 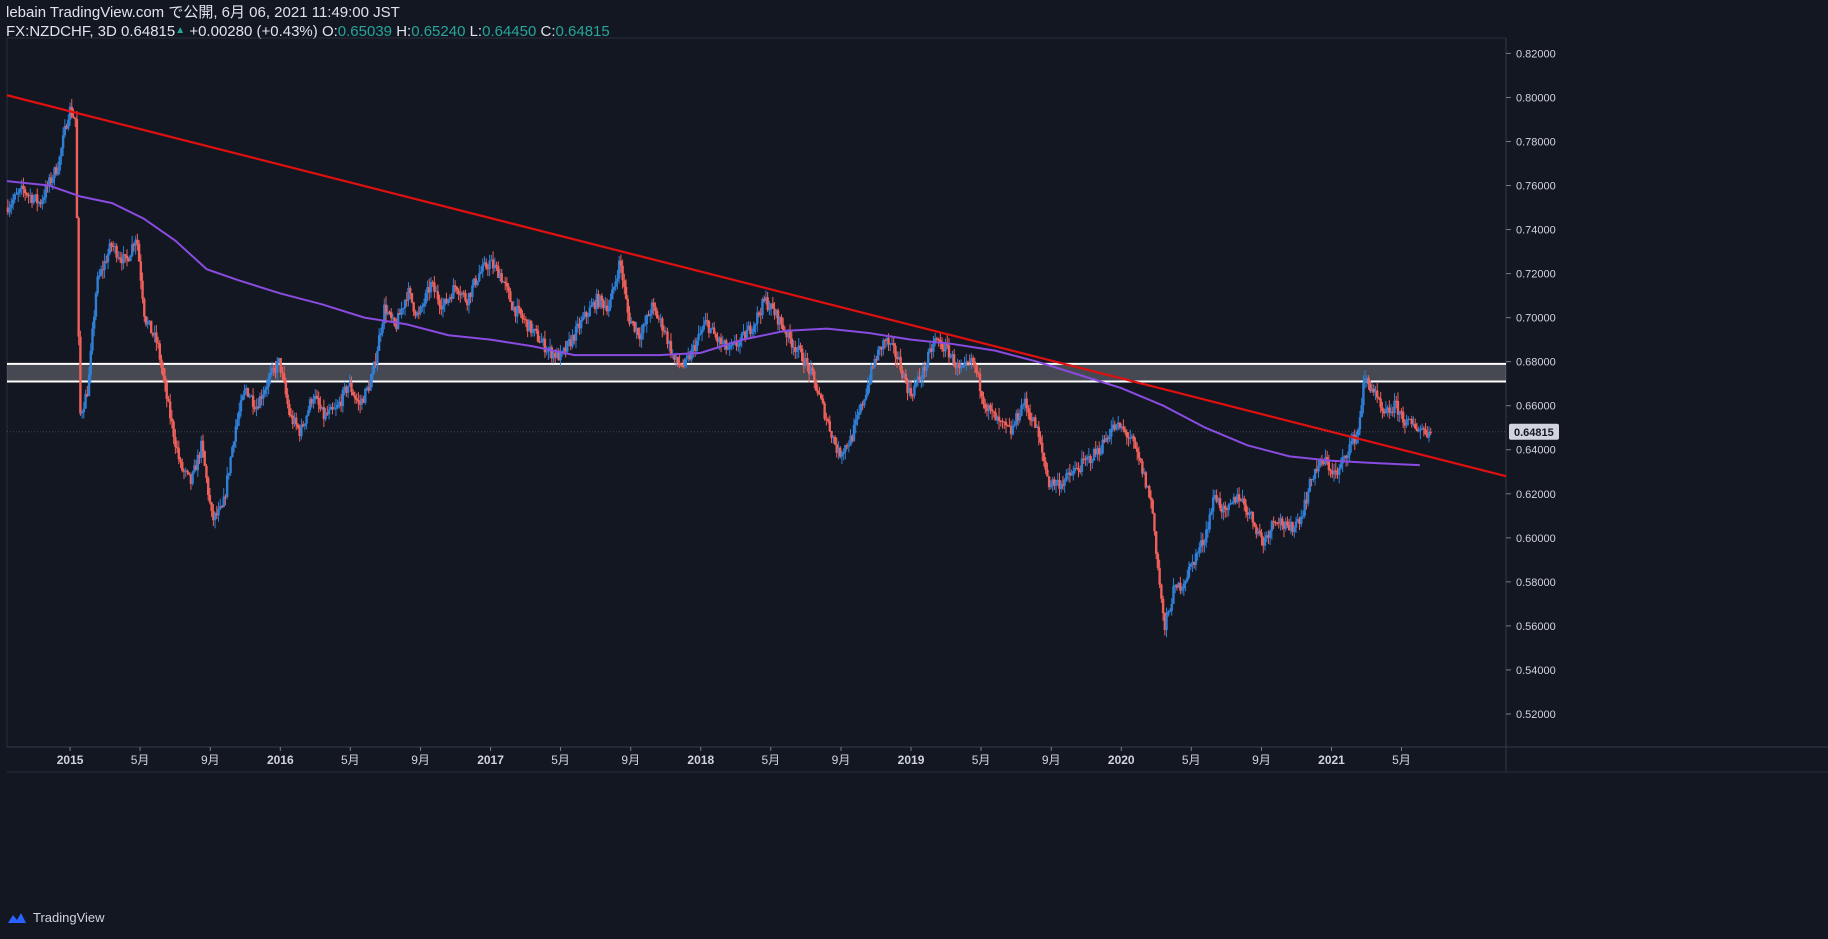 What do you see at coordinates (350, 760) in the screenshot?
I see `time-tick-label: 5月` at bounding box center [350, 760].